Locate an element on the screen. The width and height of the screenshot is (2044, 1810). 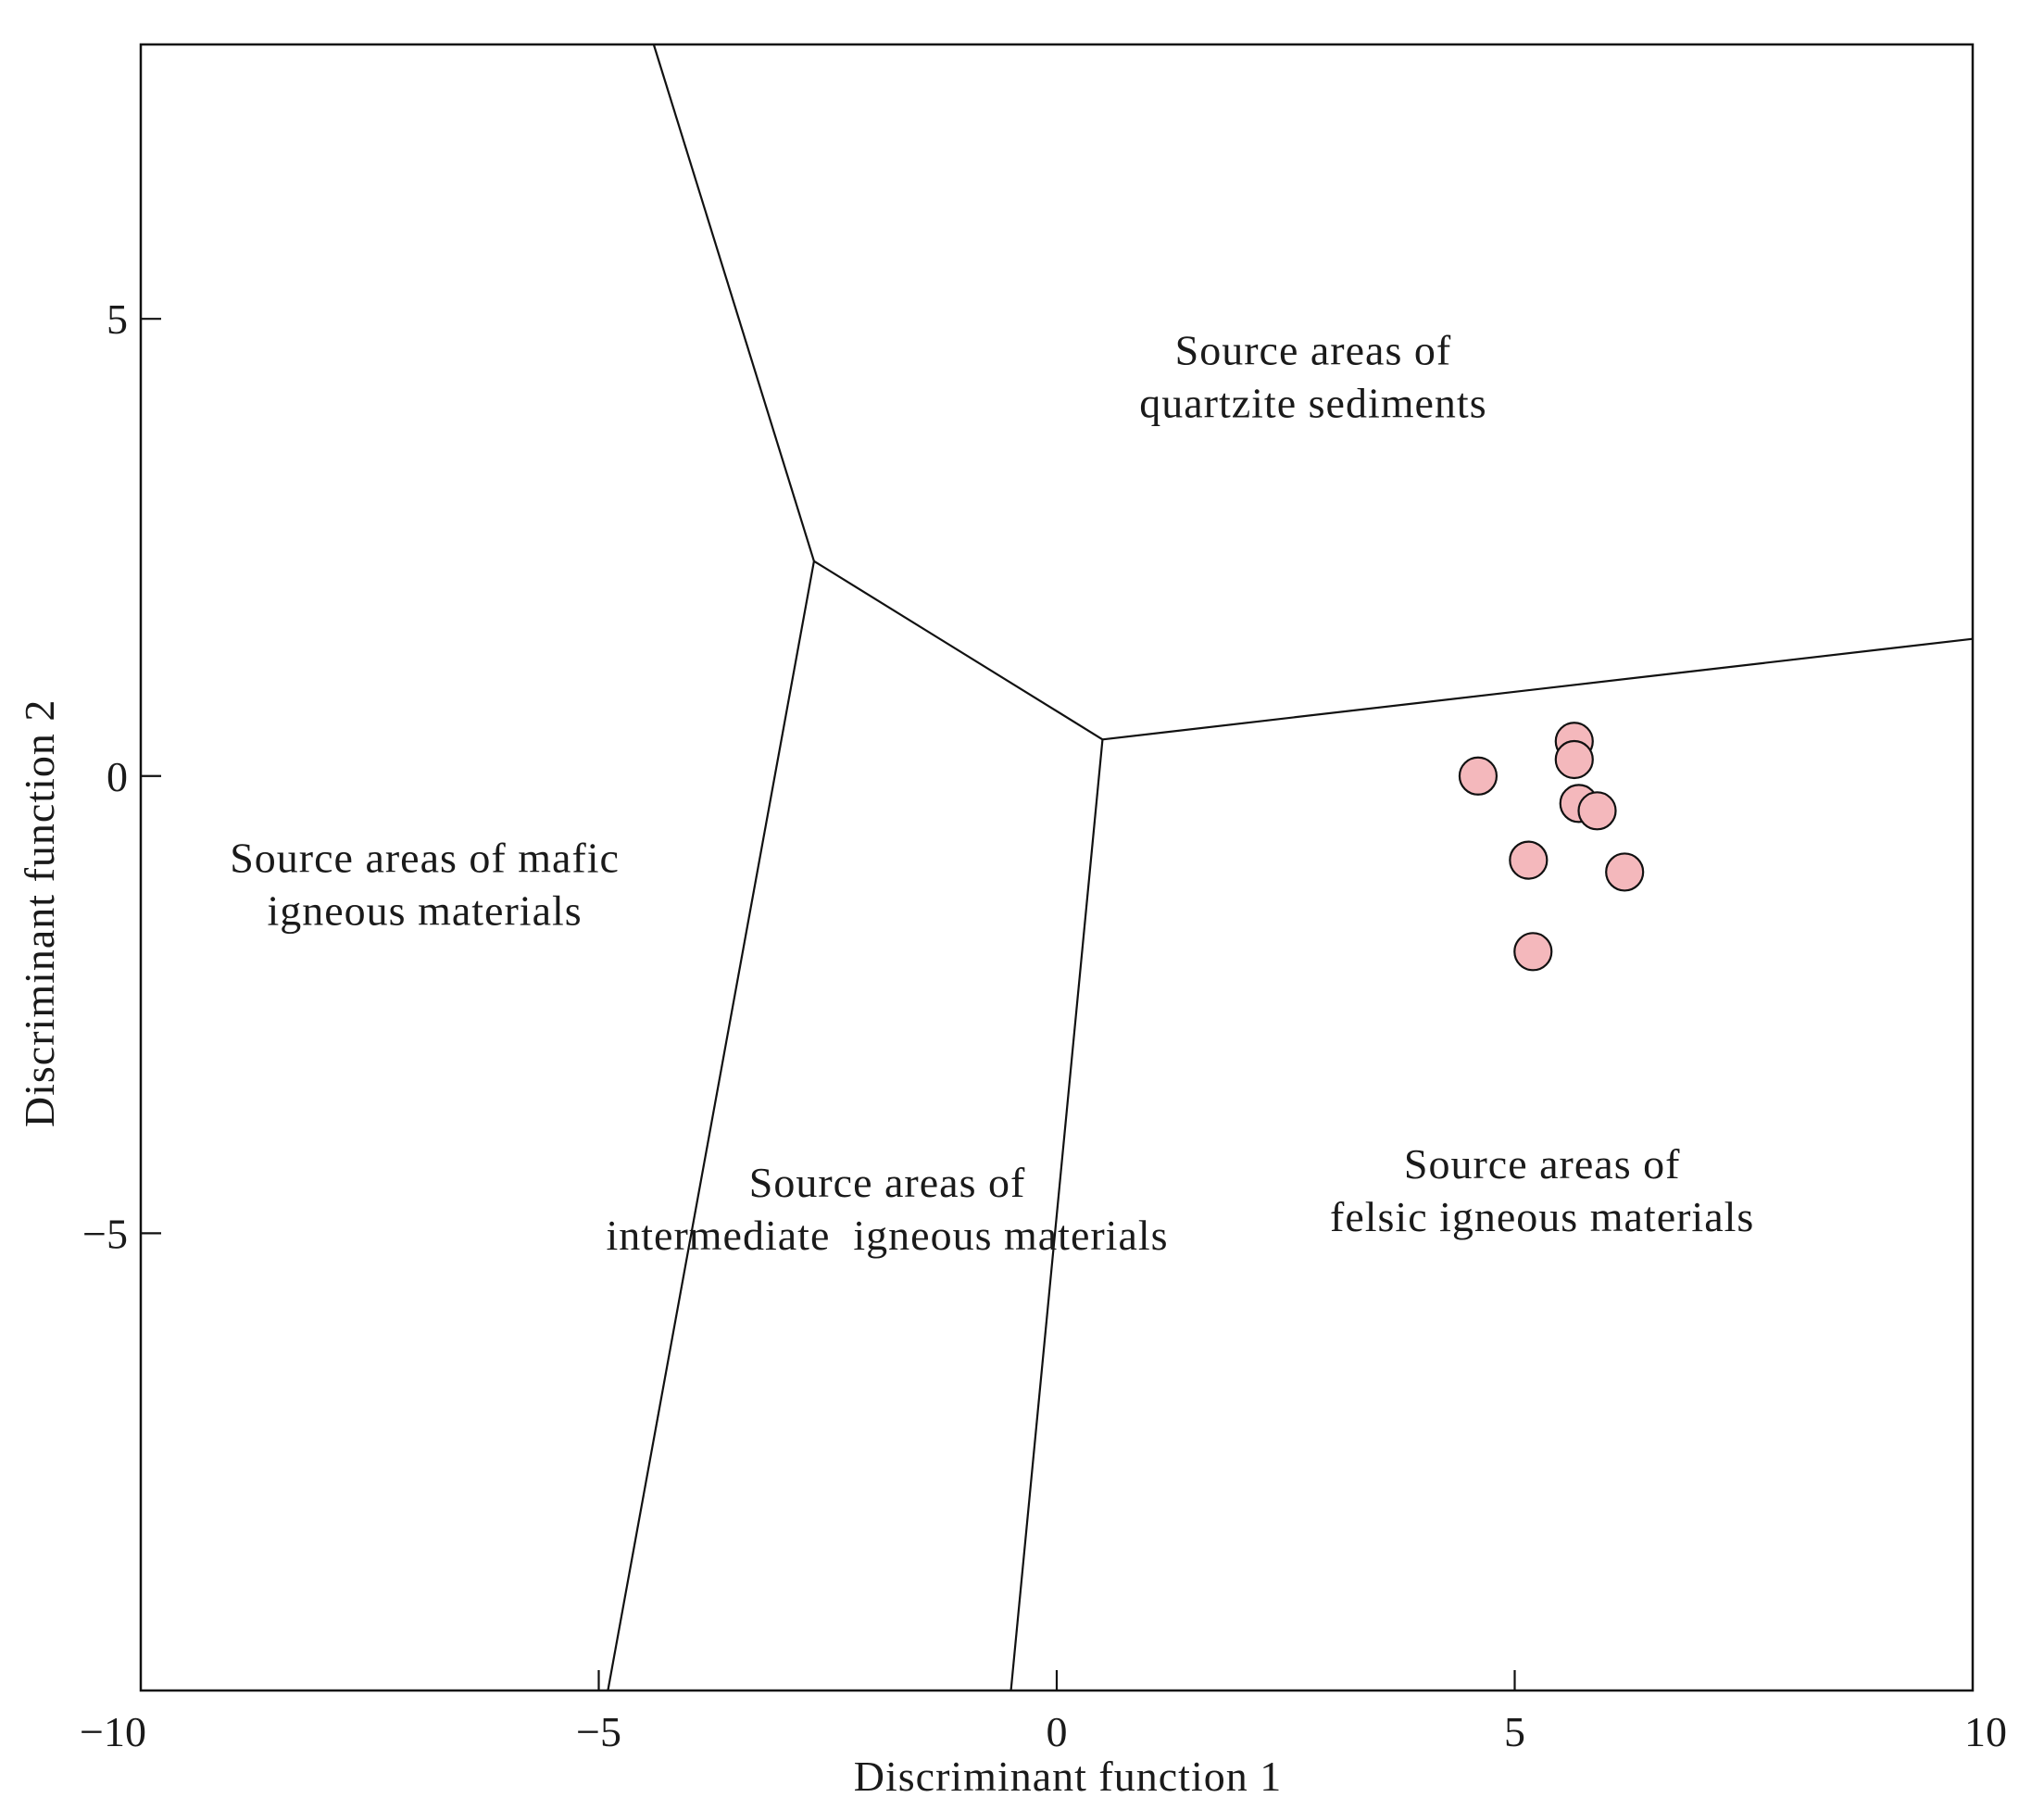
y-tick-label: 0 is located at coordinates (117, 776).